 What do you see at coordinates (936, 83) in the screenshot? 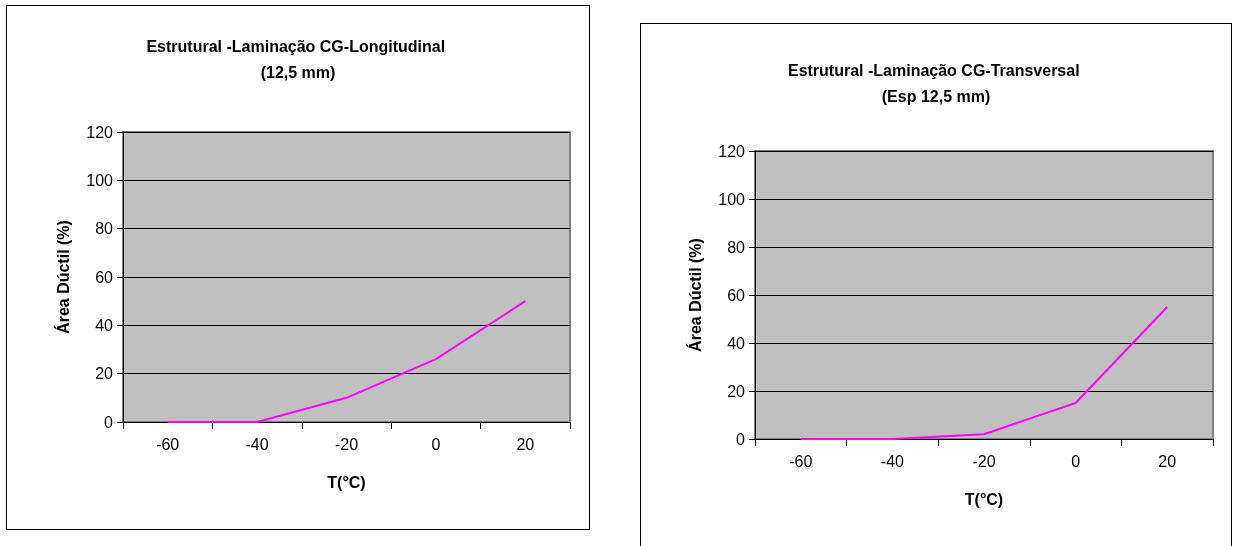
I see `chart-title: Estrutural -Laminação CG-Transversal (Esp 12,5 mm)` at bounding box center [936, 83].